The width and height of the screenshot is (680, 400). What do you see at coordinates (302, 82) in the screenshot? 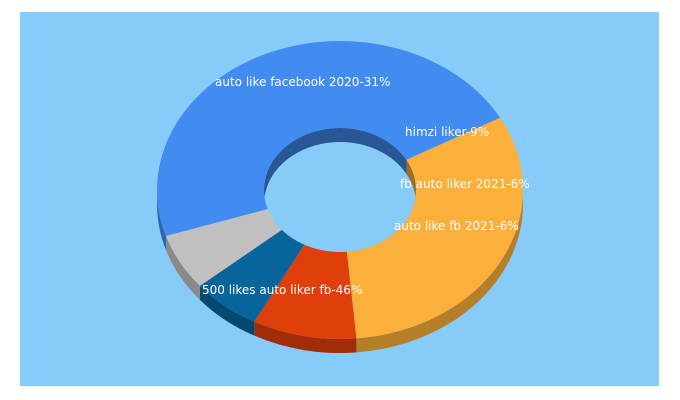
I see `slice-label-2: auto like facebook 2020-31%` at bounding box center [302, 82].